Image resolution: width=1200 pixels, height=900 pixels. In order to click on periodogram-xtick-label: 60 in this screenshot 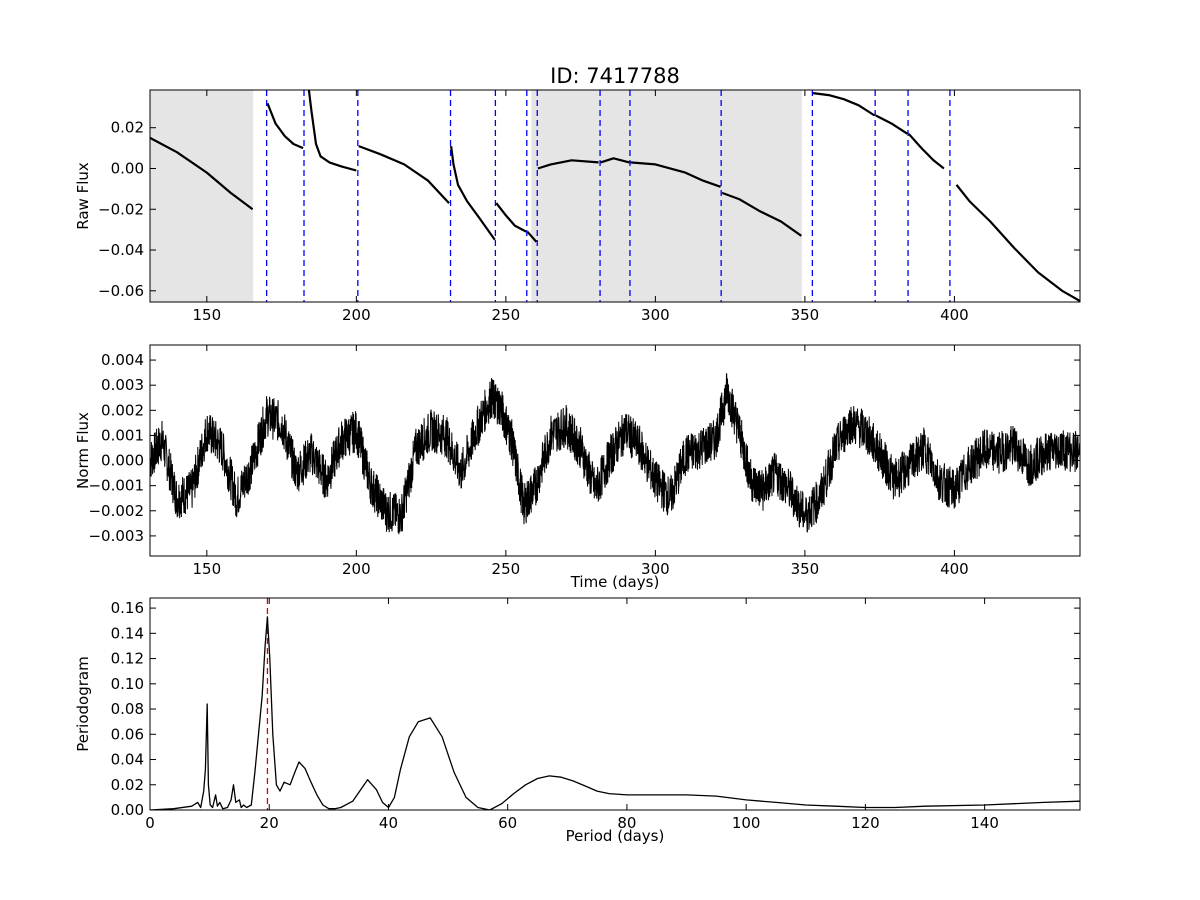, I will do `click(507, 823)`.